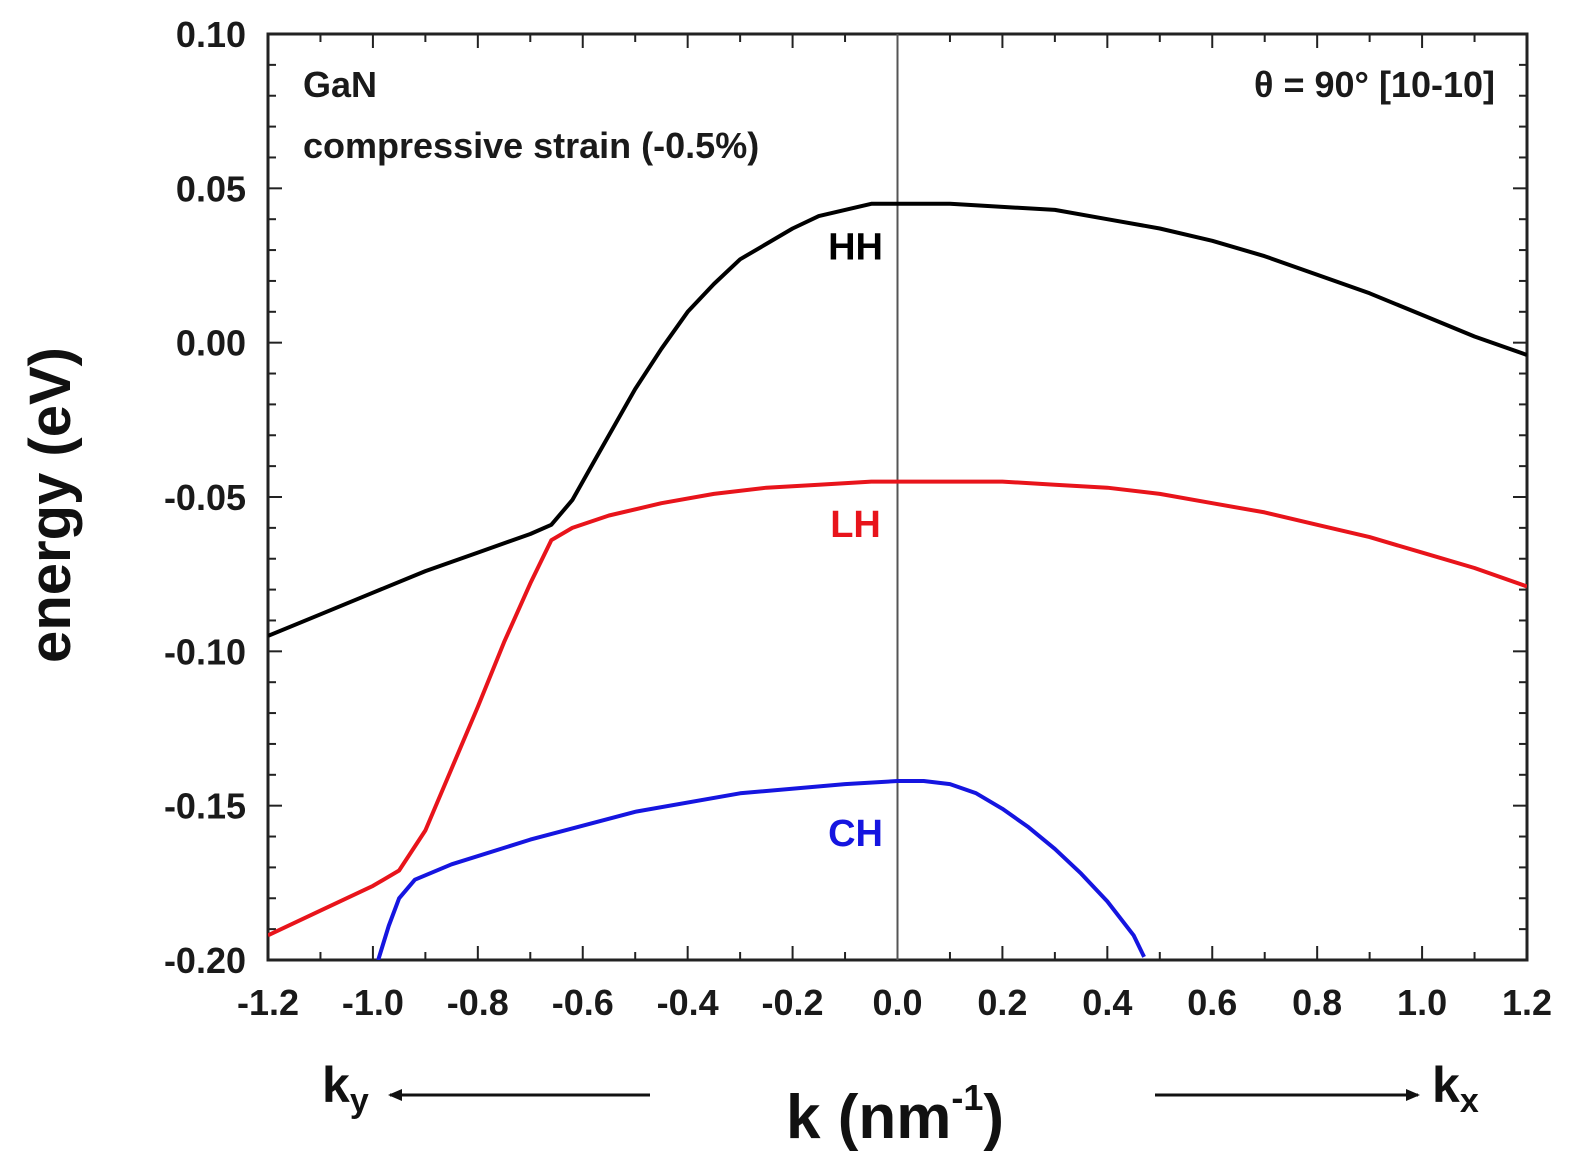 This screenshot has height=1172, width=1579. What do you see at coordinates (1527, 1002) in the screenshot?
I see `x-tick-label: 1.2` at bounding box center [1527, 1002].